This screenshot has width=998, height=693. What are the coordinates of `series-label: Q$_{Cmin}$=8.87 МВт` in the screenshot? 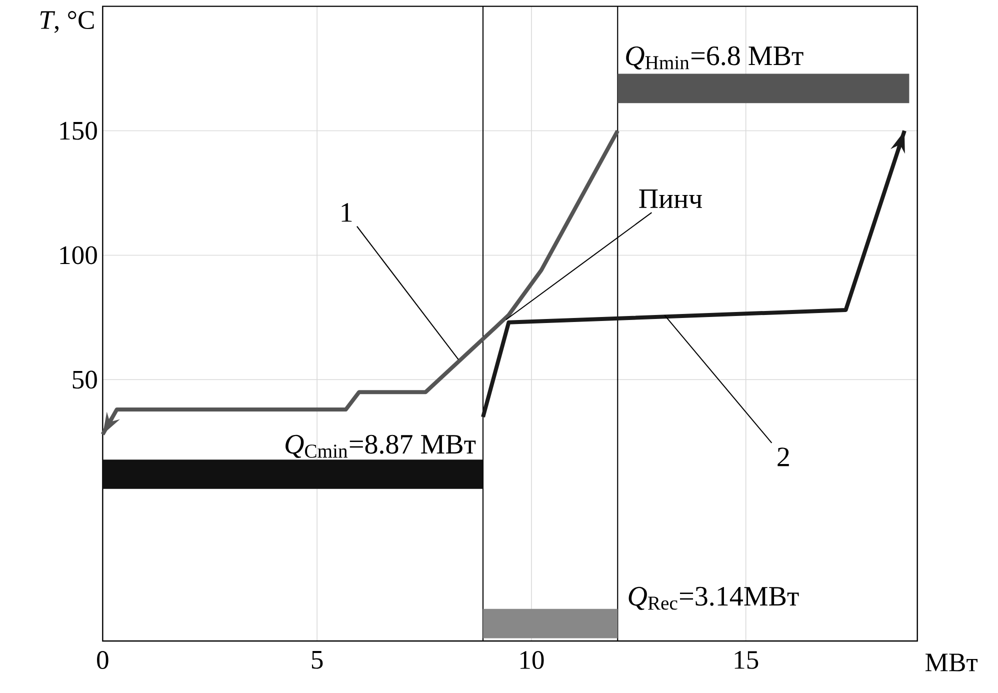 It's located at (381, 446).